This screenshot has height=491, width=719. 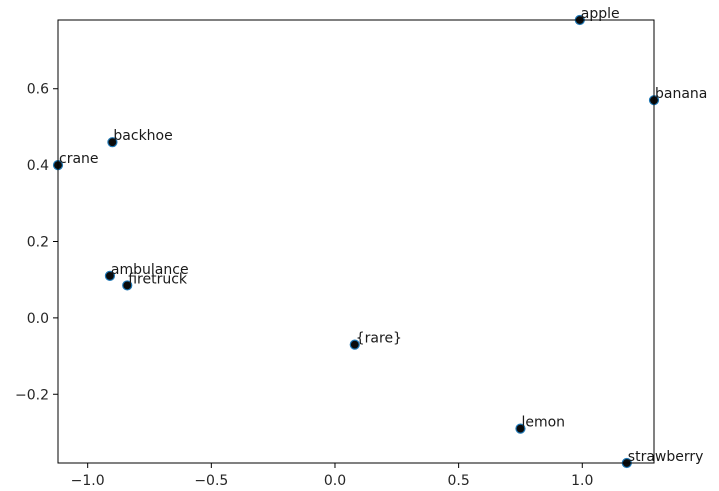 I want to click on y-axis: −0.2 0.0 0.2 0.4 0.6, so click(x=36, y=242).